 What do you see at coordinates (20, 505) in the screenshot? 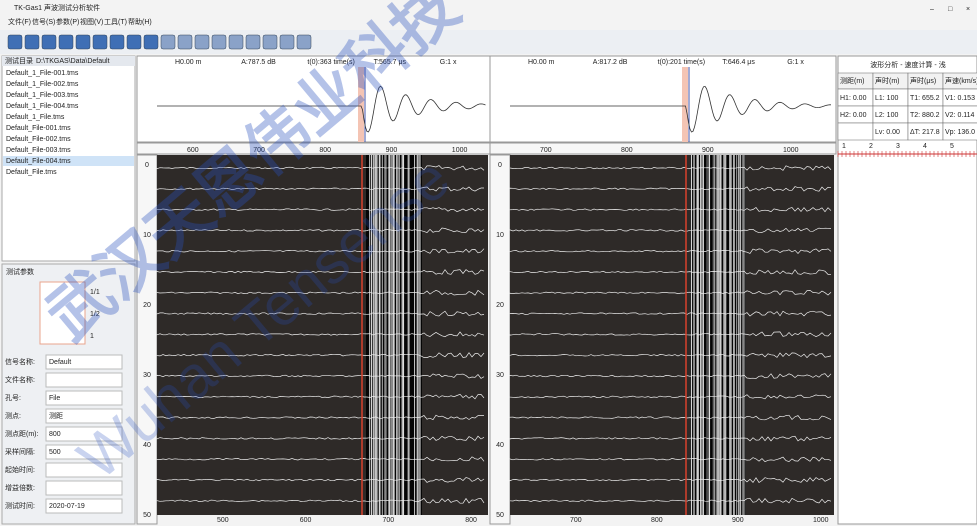
I see `param-label: 测试时间:` at bounding box center [20, 505].